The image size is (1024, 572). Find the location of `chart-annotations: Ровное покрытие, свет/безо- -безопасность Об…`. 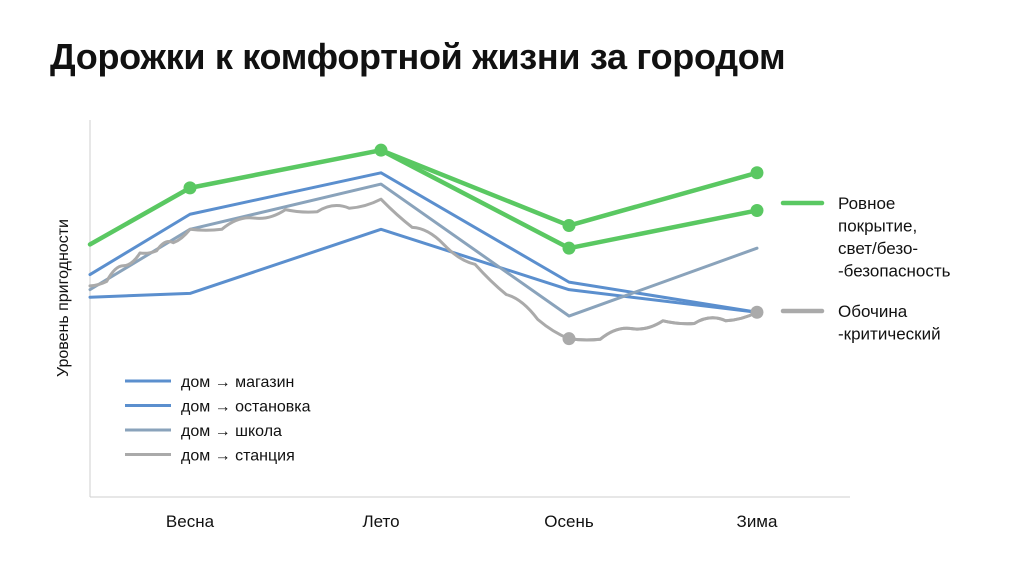

chart-annotations: Ровное покрытие, свет/безо- -безопасность Об… is located at coordinates (865, 269).